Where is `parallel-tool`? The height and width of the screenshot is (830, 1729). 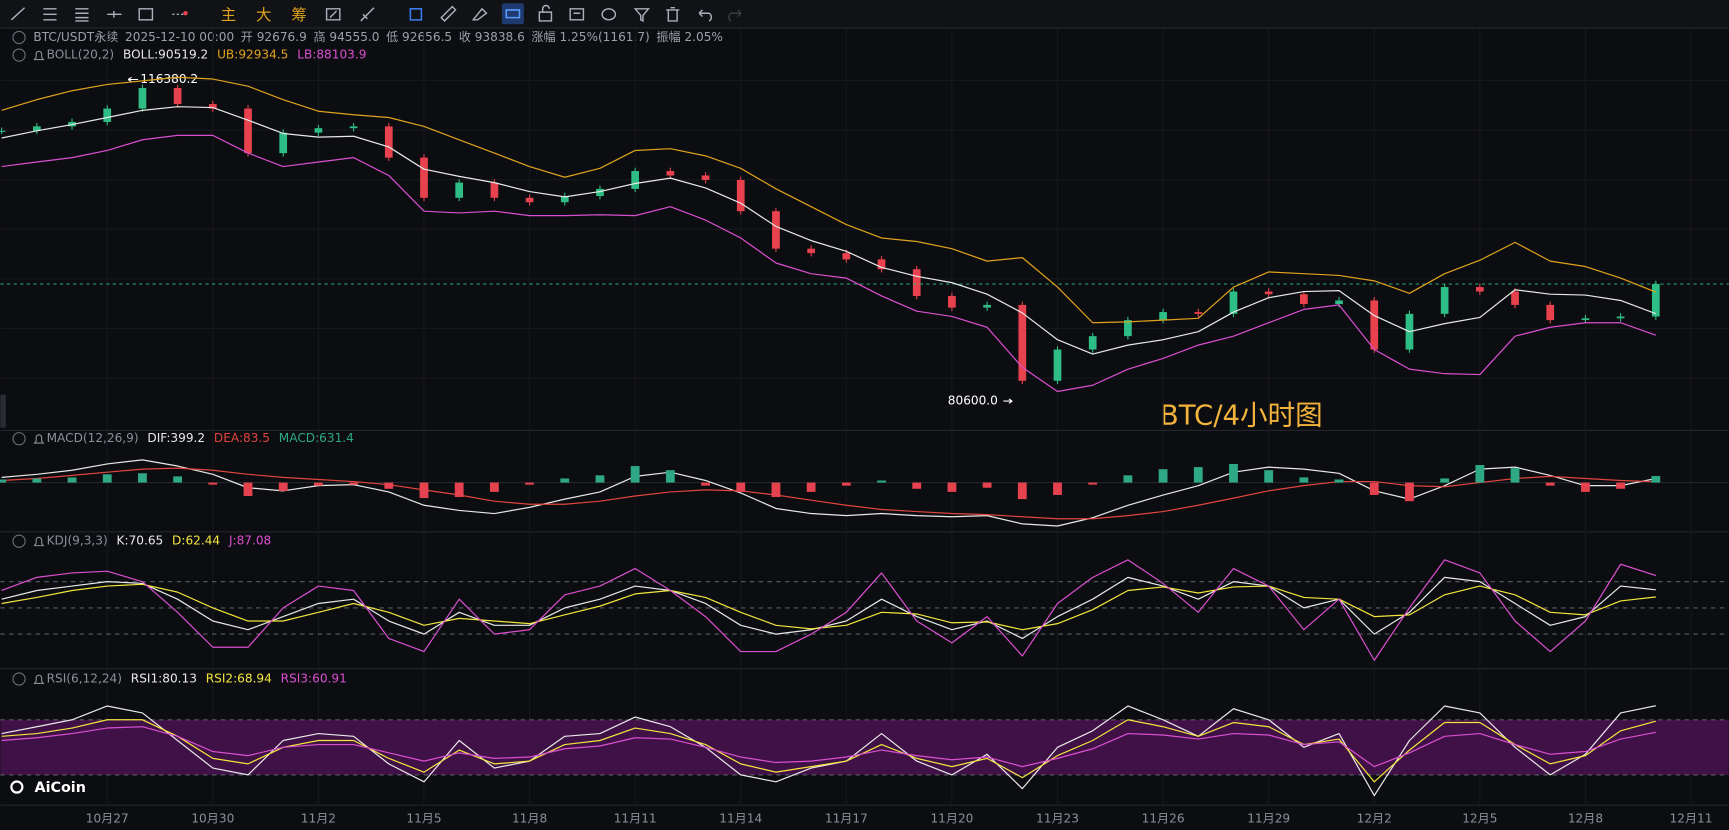 parallel-tool is located at coordinates (50, 14).